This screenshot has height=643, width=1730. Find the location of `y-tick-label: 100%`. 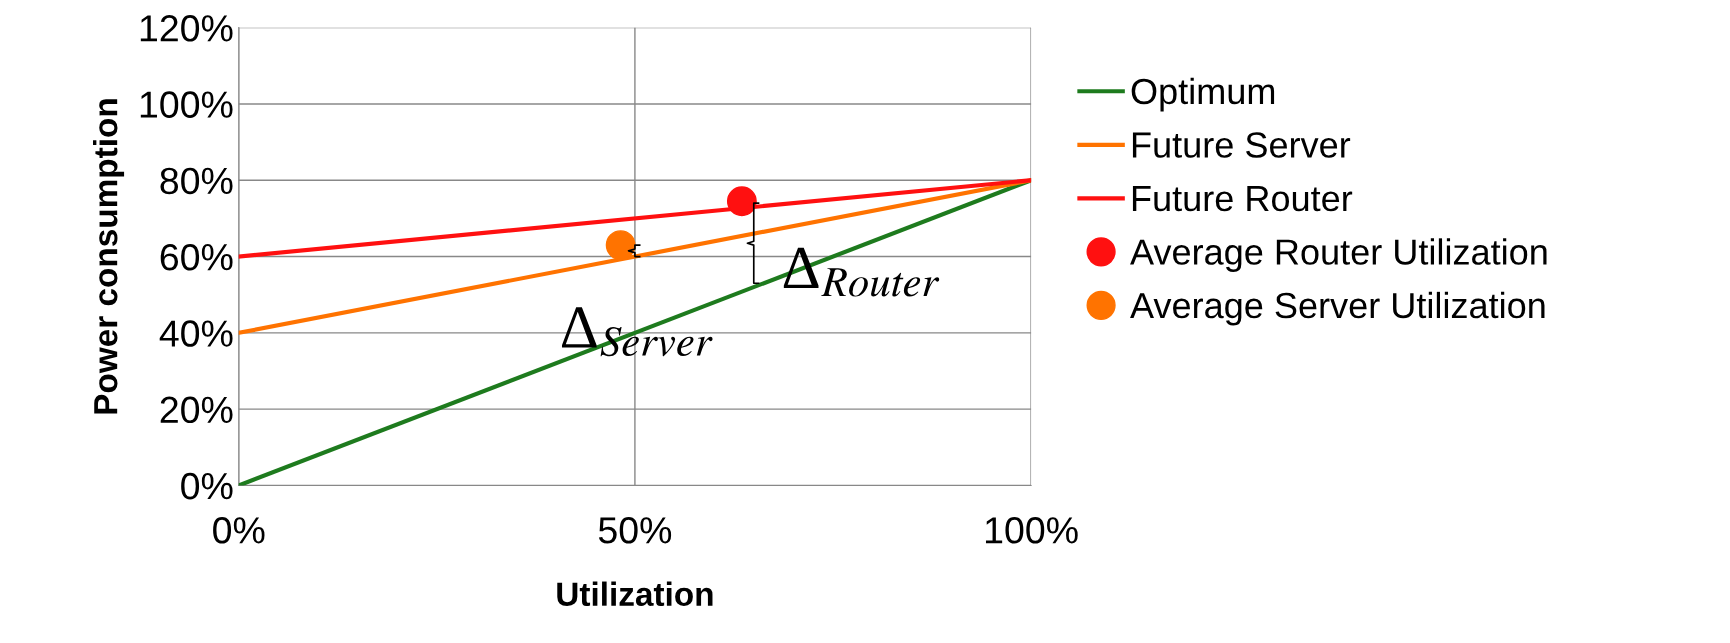

y-tick-label: 100% is located at coordinates (186, 104).